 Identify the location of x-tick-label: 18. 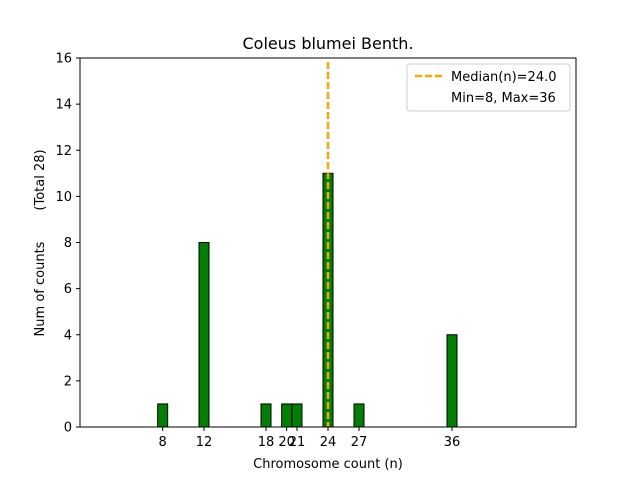
(266, 442).